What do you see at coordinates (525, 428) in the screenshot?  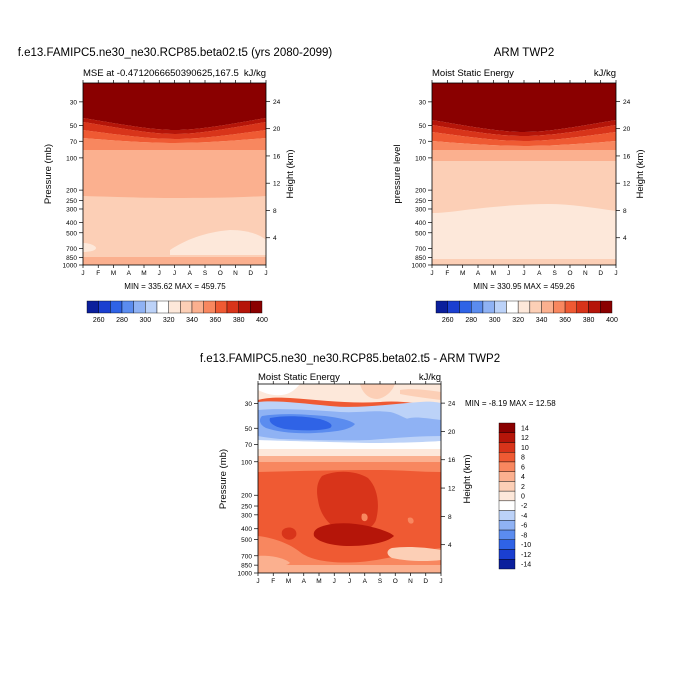 I see `colorbar-tick-label: 14` at bounding box center [525, 428].